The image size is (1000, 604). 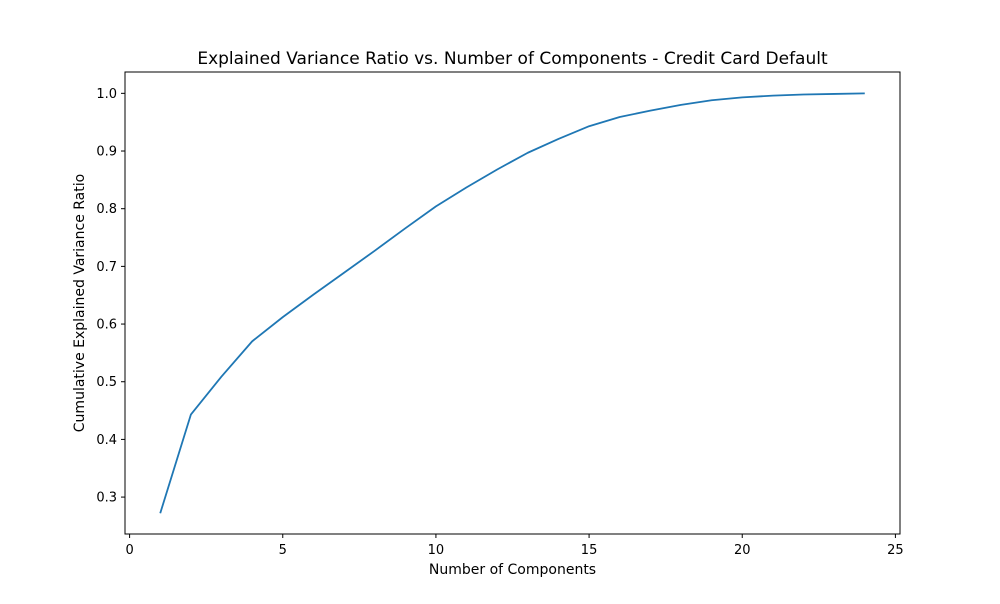 I want to click on x-tick-label: 20, so click(x=742, y=550).